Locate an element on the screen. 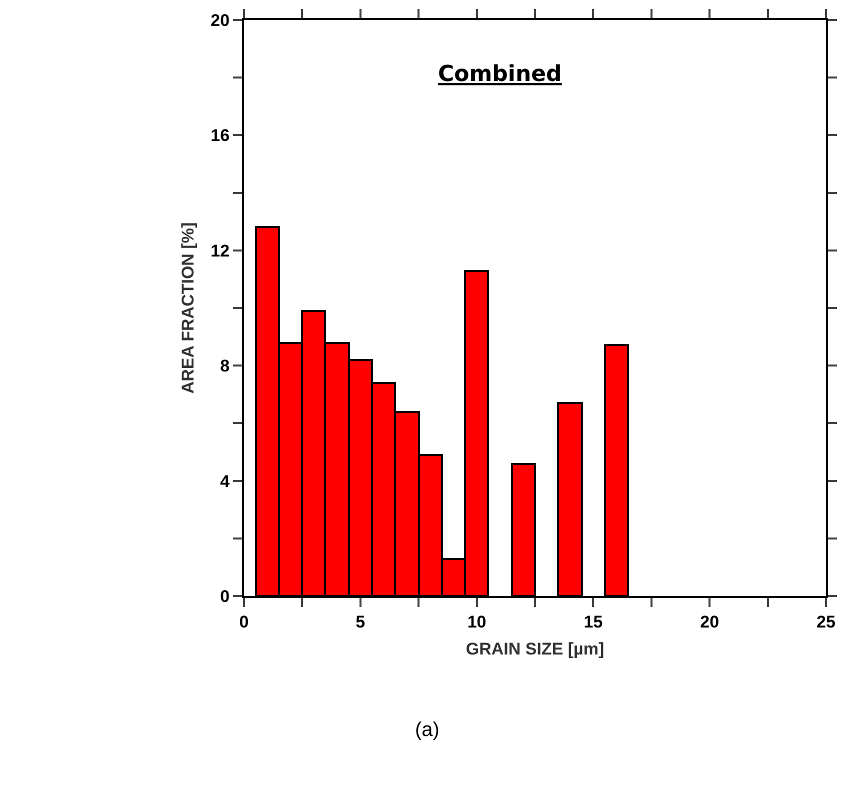 The height and width of the screenshot is (792, 844). text: (a) is located at coordinates (427, 730).